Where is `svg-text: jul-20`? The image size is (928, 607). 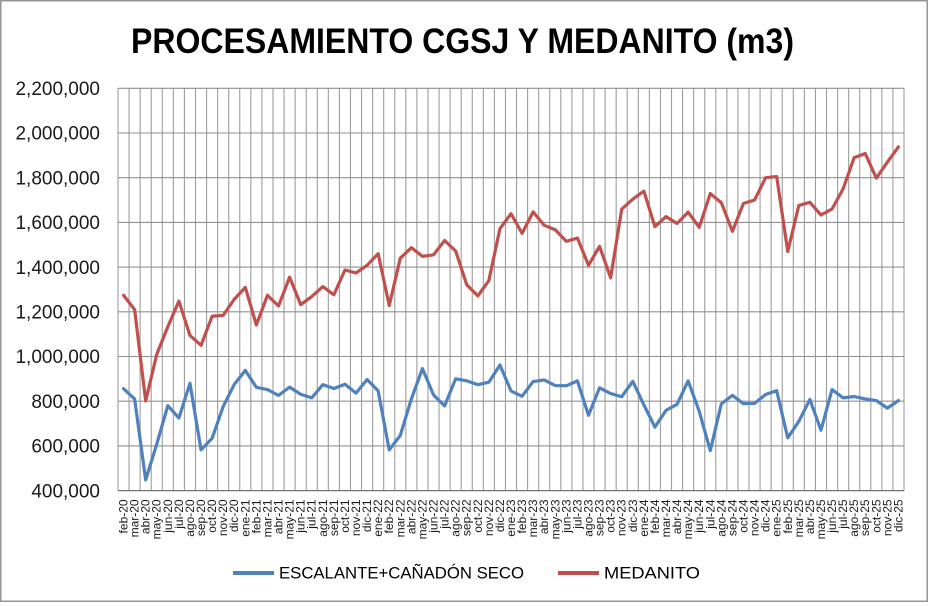
svg-text: jul-20 is located at coordinates (179, 514).